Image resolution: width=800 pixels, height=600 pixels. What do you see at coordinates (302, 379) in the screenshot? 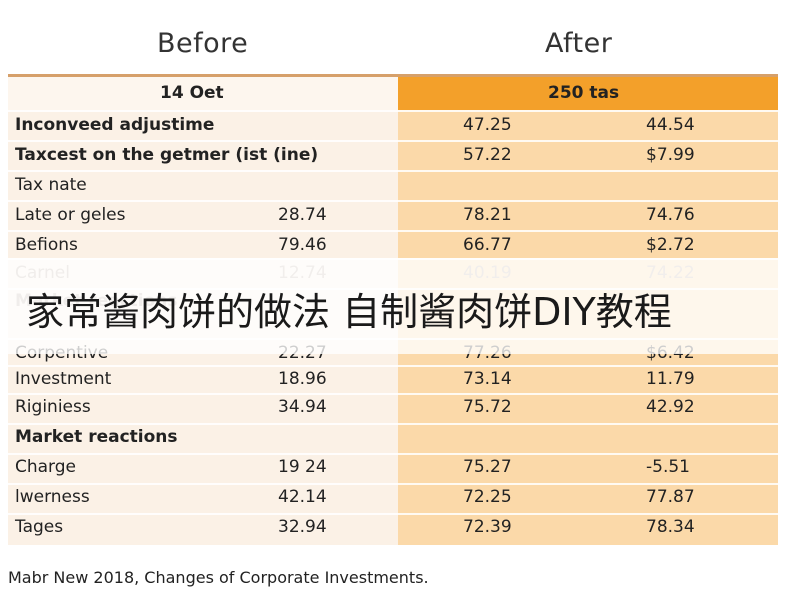
I see `before-value: 18.96` at bounding box center [302, 379].